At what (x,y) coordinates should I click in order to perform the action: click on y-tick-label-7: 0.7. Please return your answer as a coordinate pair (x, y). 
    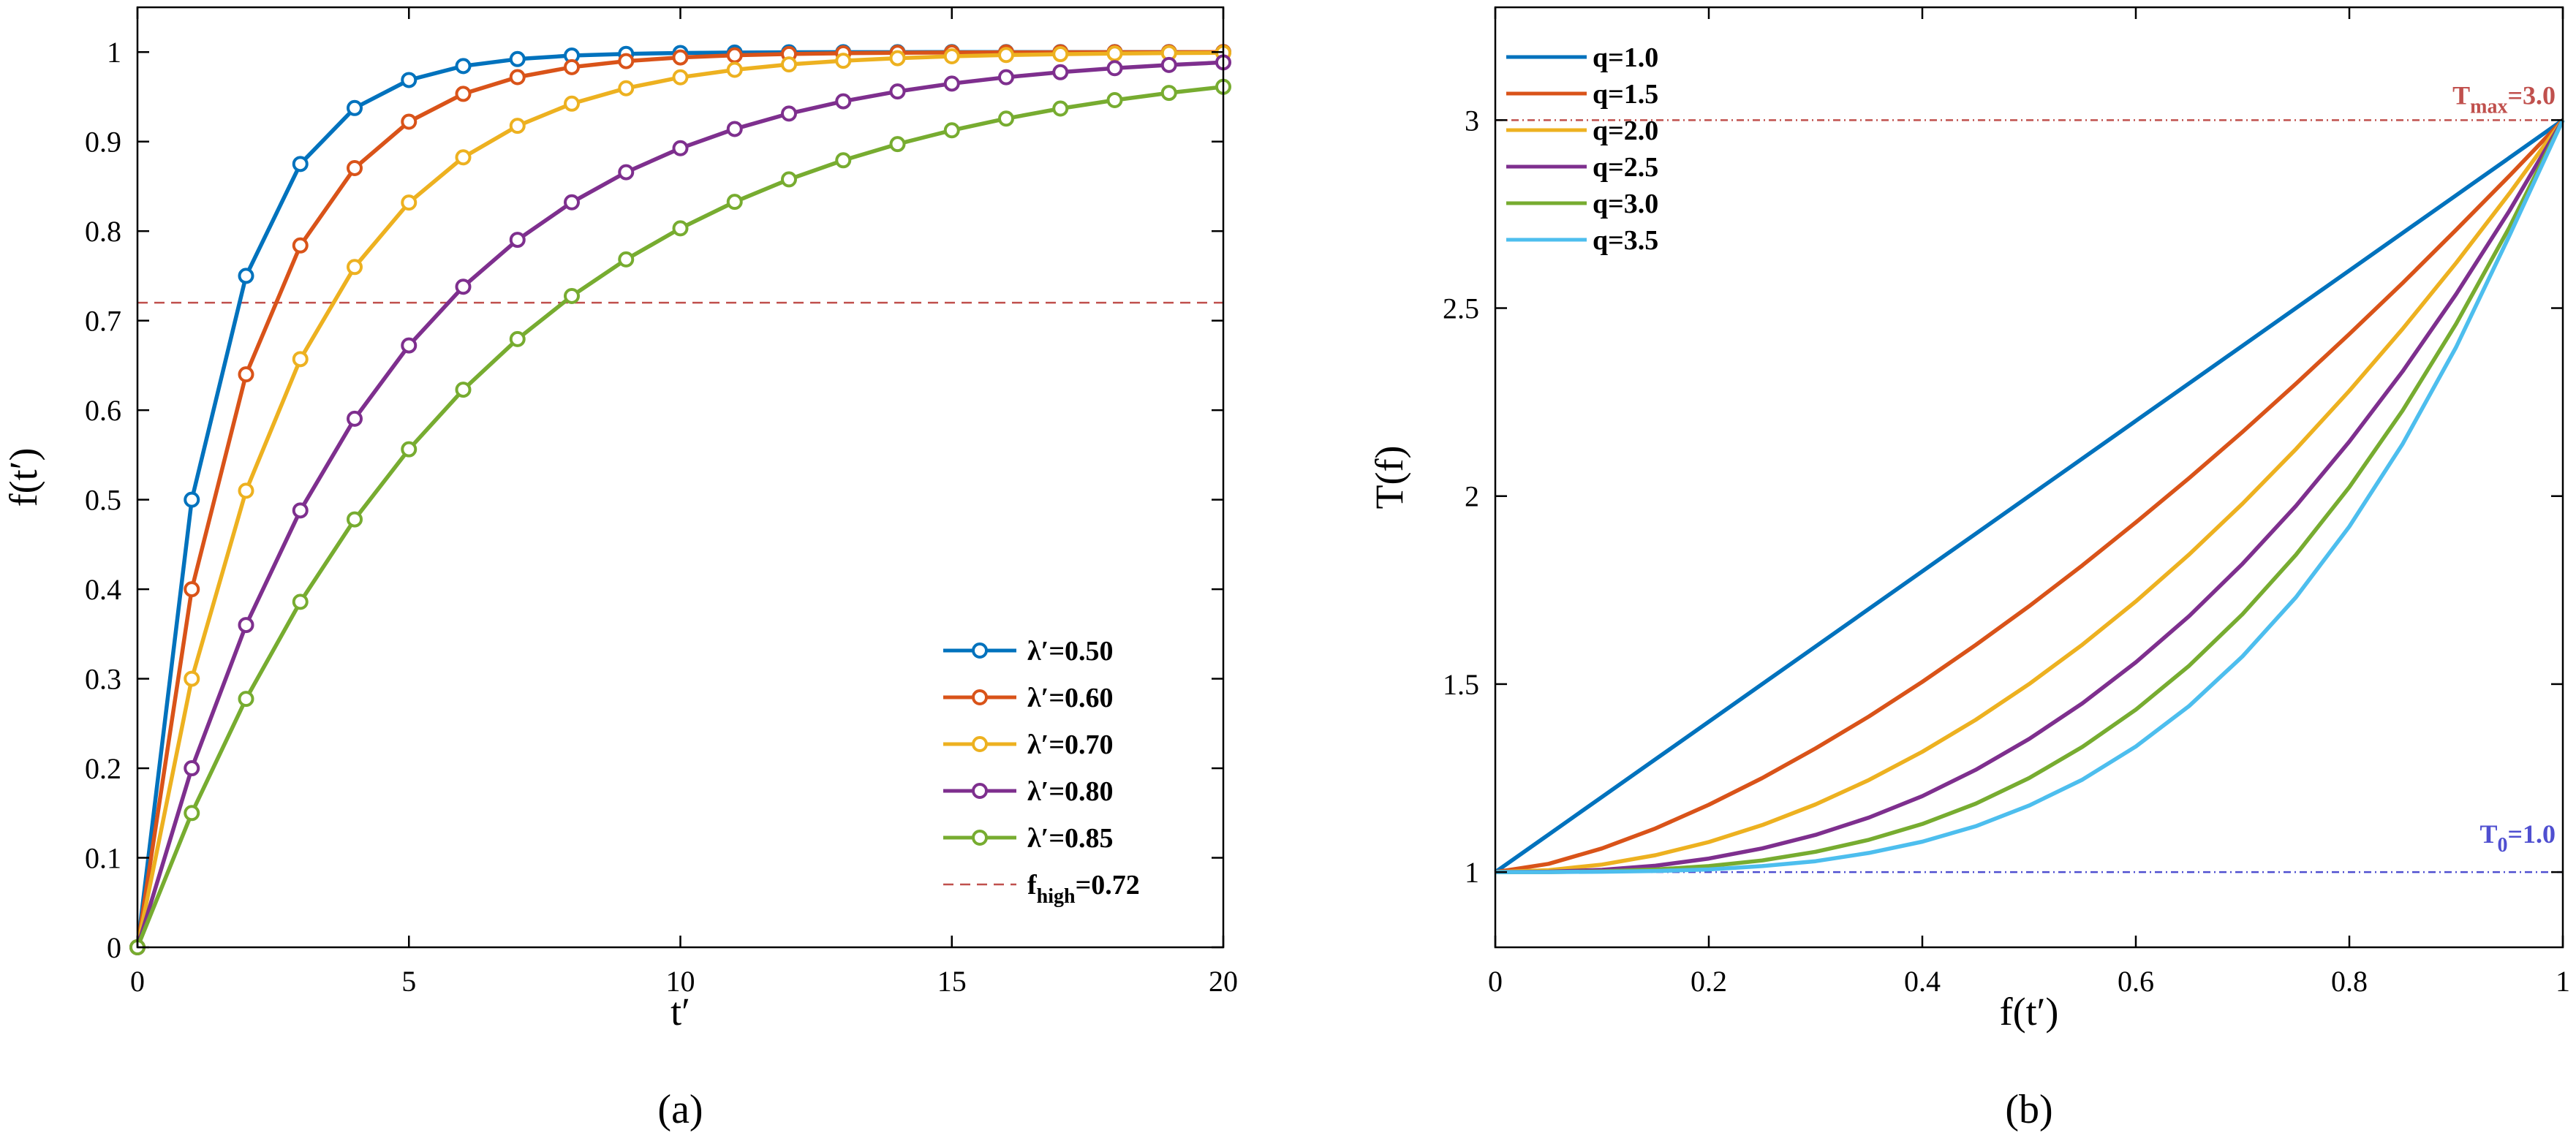
    Looking at the image, I should click on (103, 321).